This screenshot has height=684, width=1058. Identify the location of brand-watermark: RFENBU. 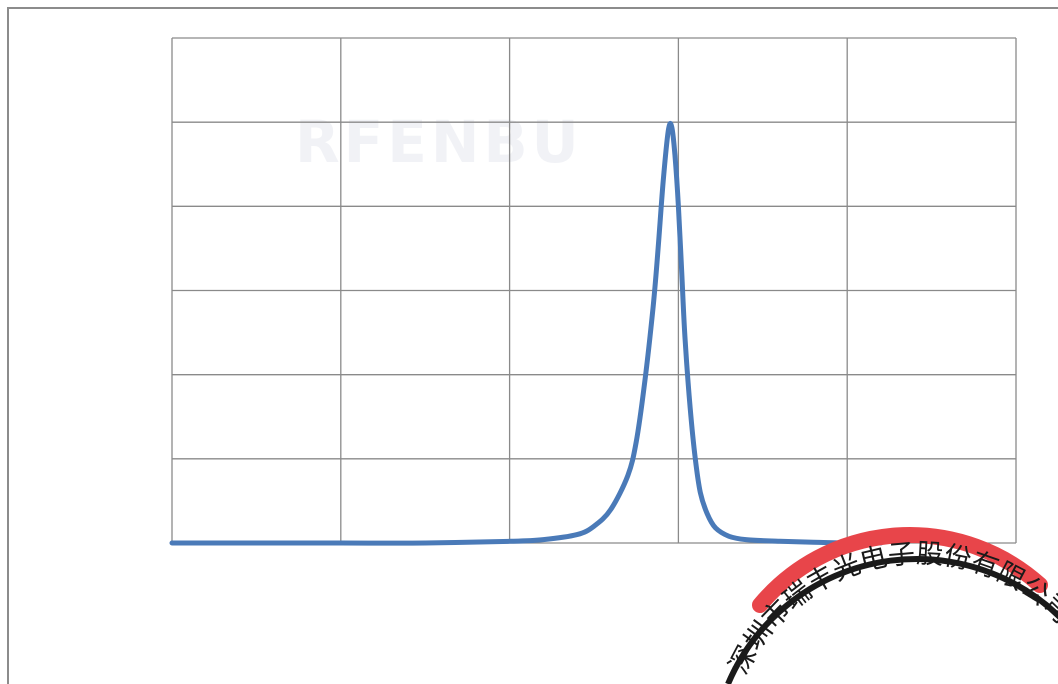
(439, 142).